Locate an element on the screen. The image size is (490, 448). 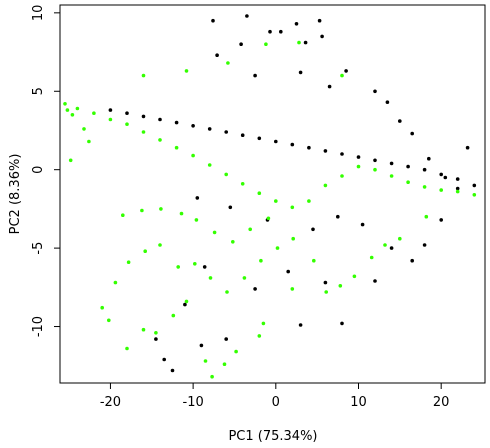
x-axis: -20 -10 0 10 20 is located at coordinates (275, 396).